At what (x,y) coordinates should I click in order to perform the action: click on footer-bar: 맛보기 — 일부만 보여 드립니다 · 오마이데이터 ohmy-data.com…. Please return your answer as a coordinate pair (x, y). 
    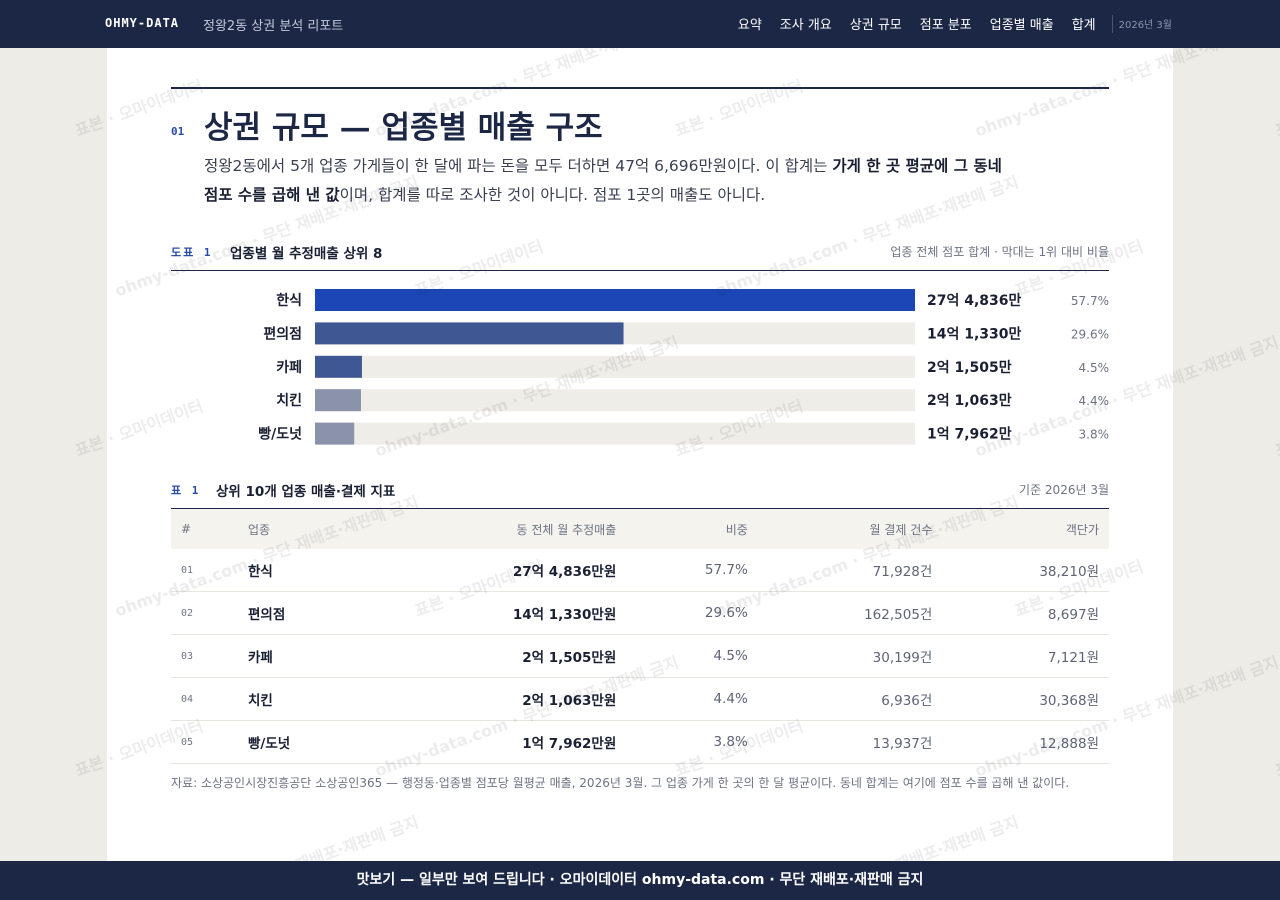
    Looking at the image, I should click on (640, 880).